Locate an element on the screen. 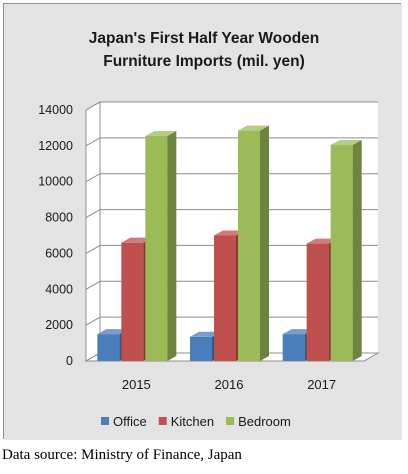  y-tick-label: 2000 is located at coordinates (59, 325).